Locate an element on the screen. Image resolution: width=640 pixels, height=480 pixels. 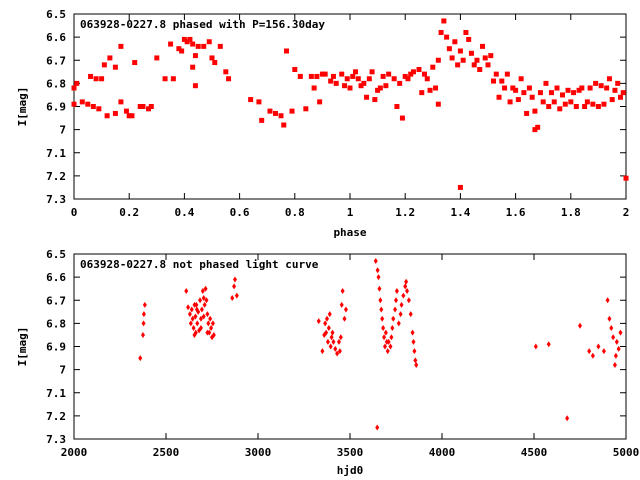
y-tick-label: 6.6 is located at coordinates (56, 37).